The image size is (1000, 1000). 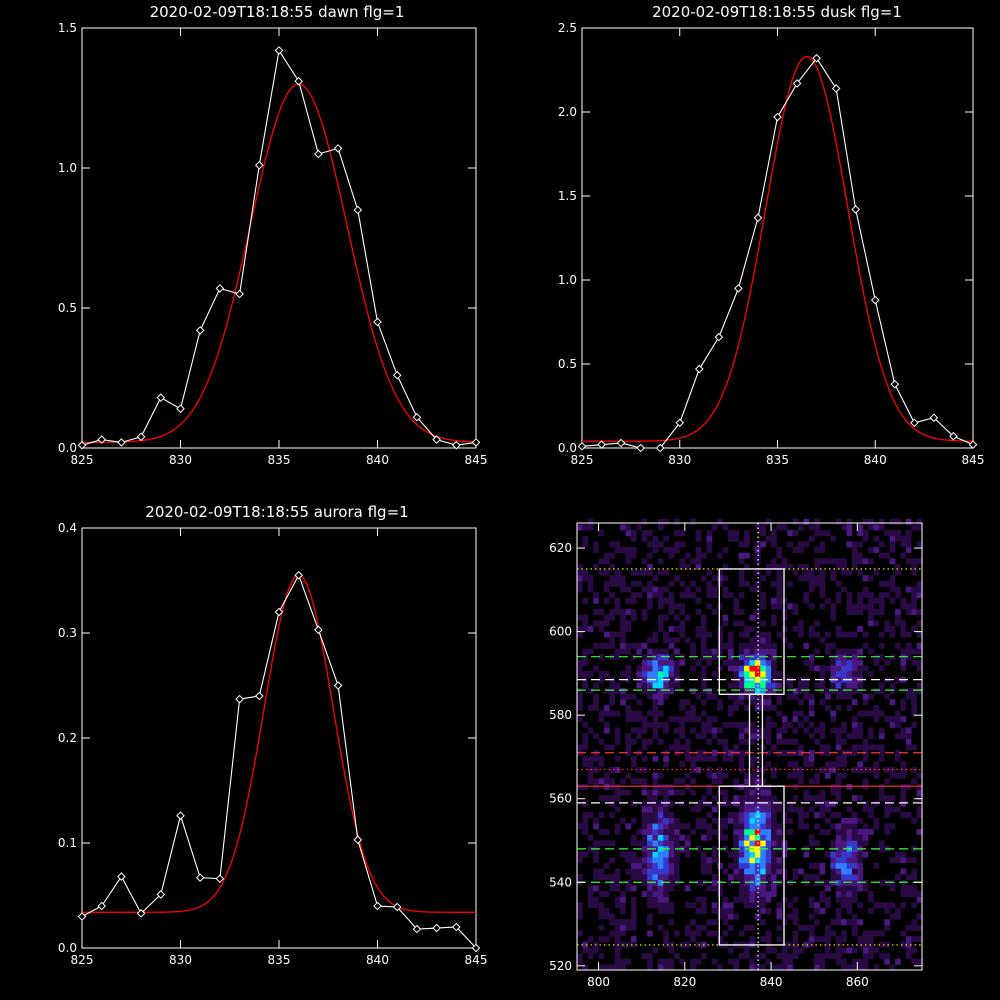 I want to click on y-tick-label: 0.5, so click(x=567, y=364).